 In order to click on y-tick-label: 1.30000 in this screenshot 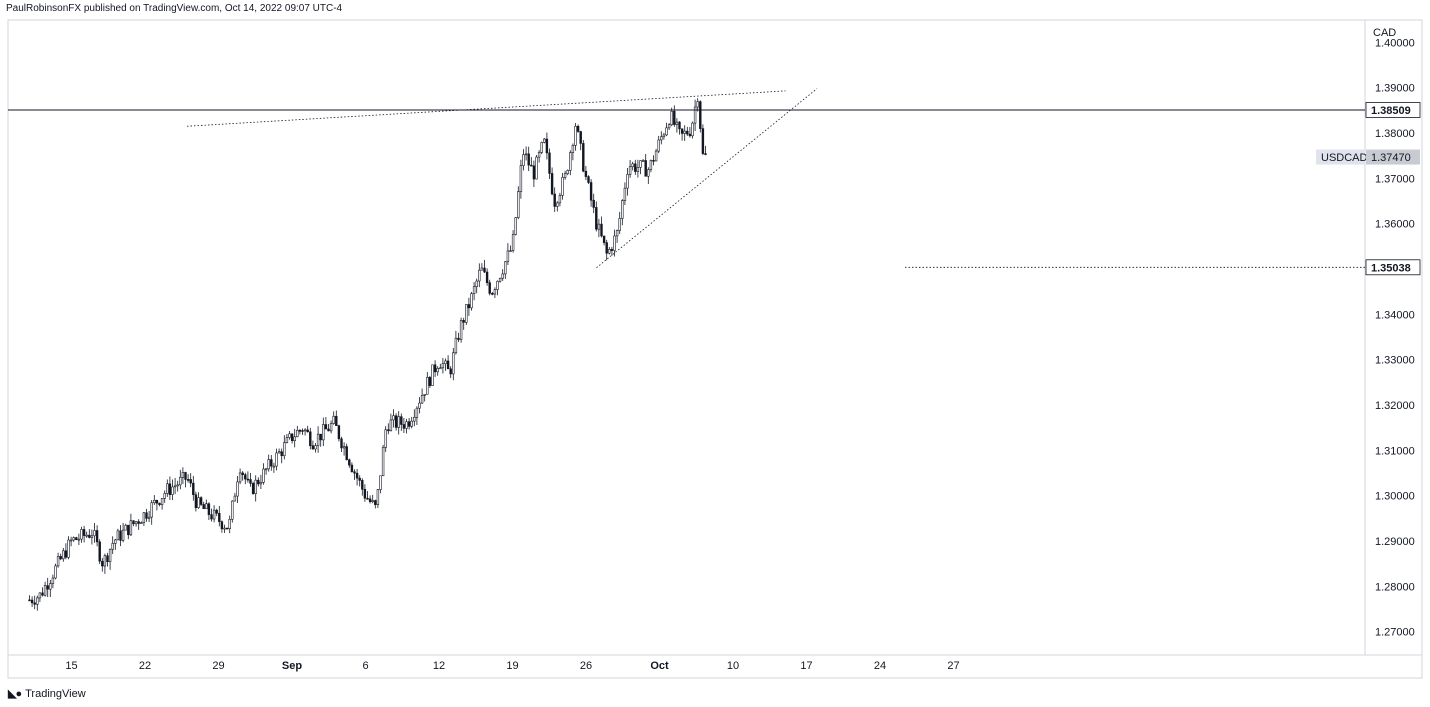, I will do `click(1395, 497)`.